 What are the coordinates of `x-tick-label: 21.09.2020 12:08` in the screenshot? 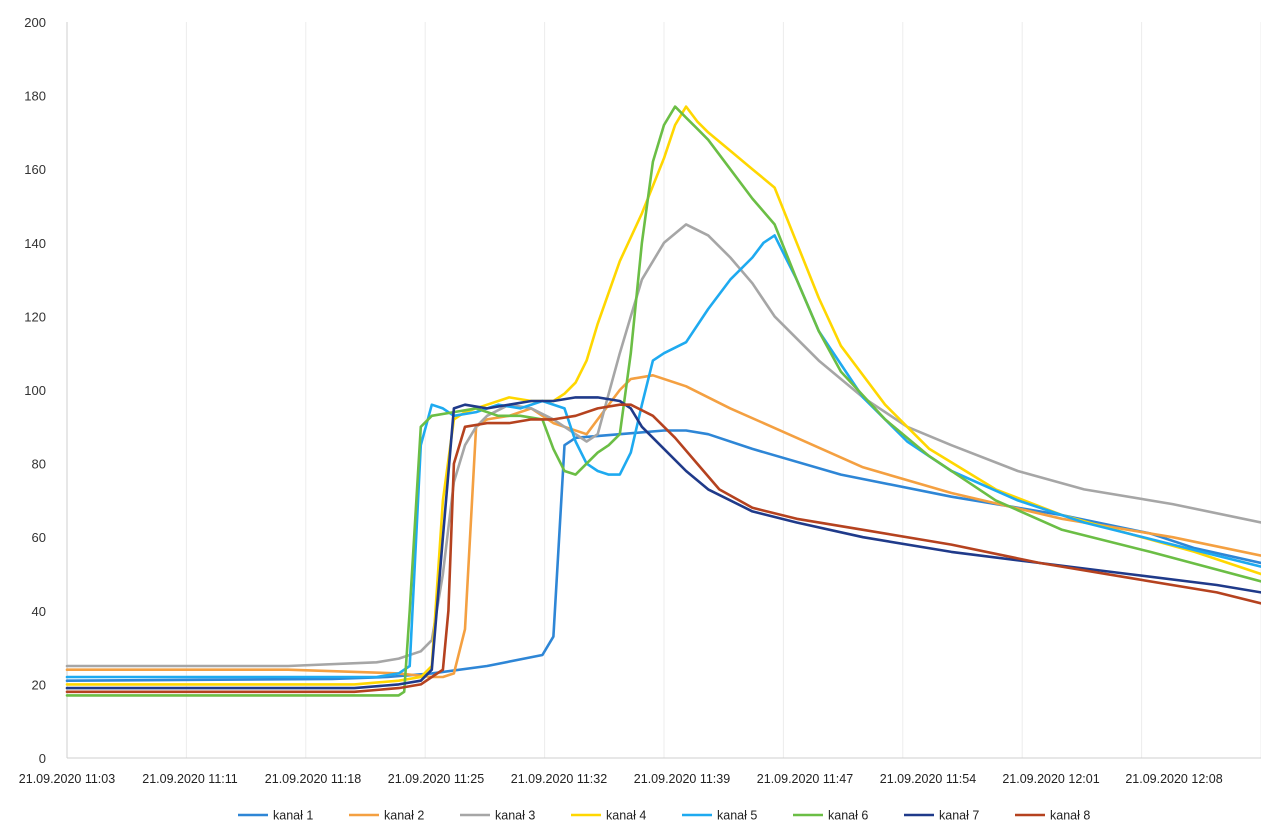 It's located at (1173, 779).